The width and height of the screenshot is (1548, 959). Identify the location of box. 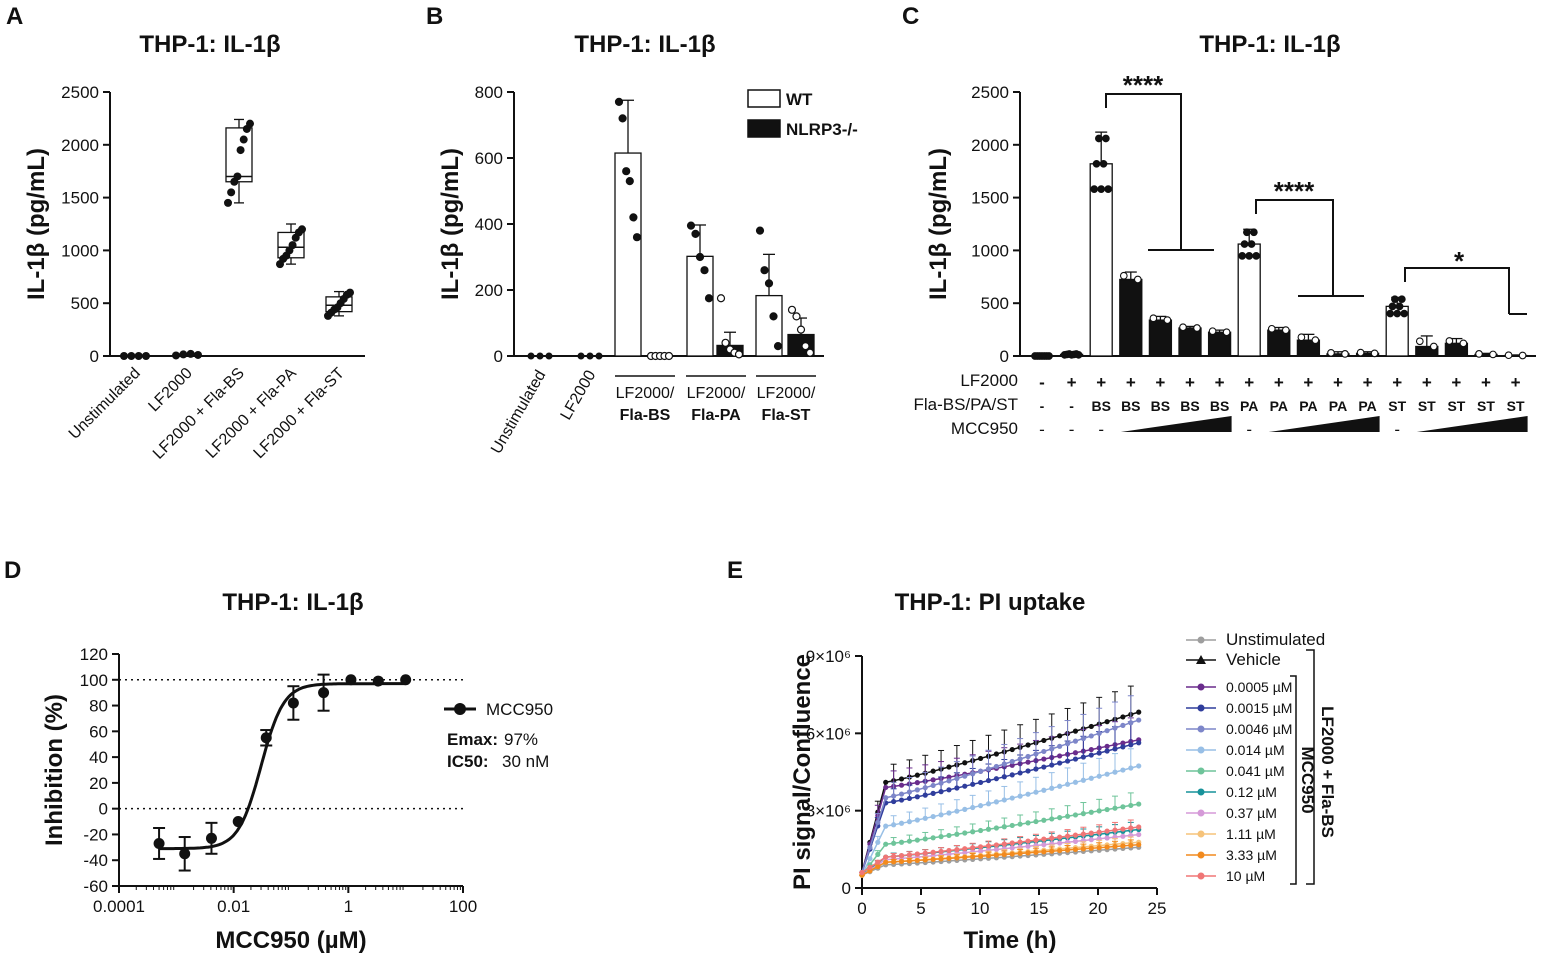
(239, 155).